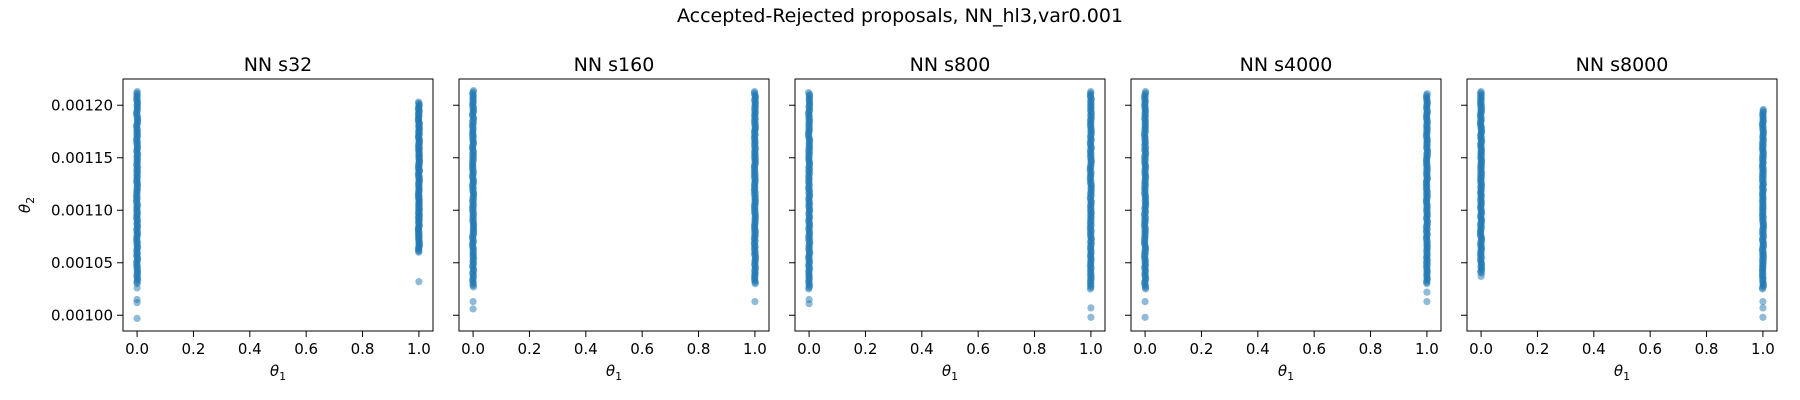 This screenshot has width=1800, height=400. I want to click on subplot-5: NN s8000 0.0 0.2 0.4 0.6 0.8 1.0 θ1, so click(1619, 218).